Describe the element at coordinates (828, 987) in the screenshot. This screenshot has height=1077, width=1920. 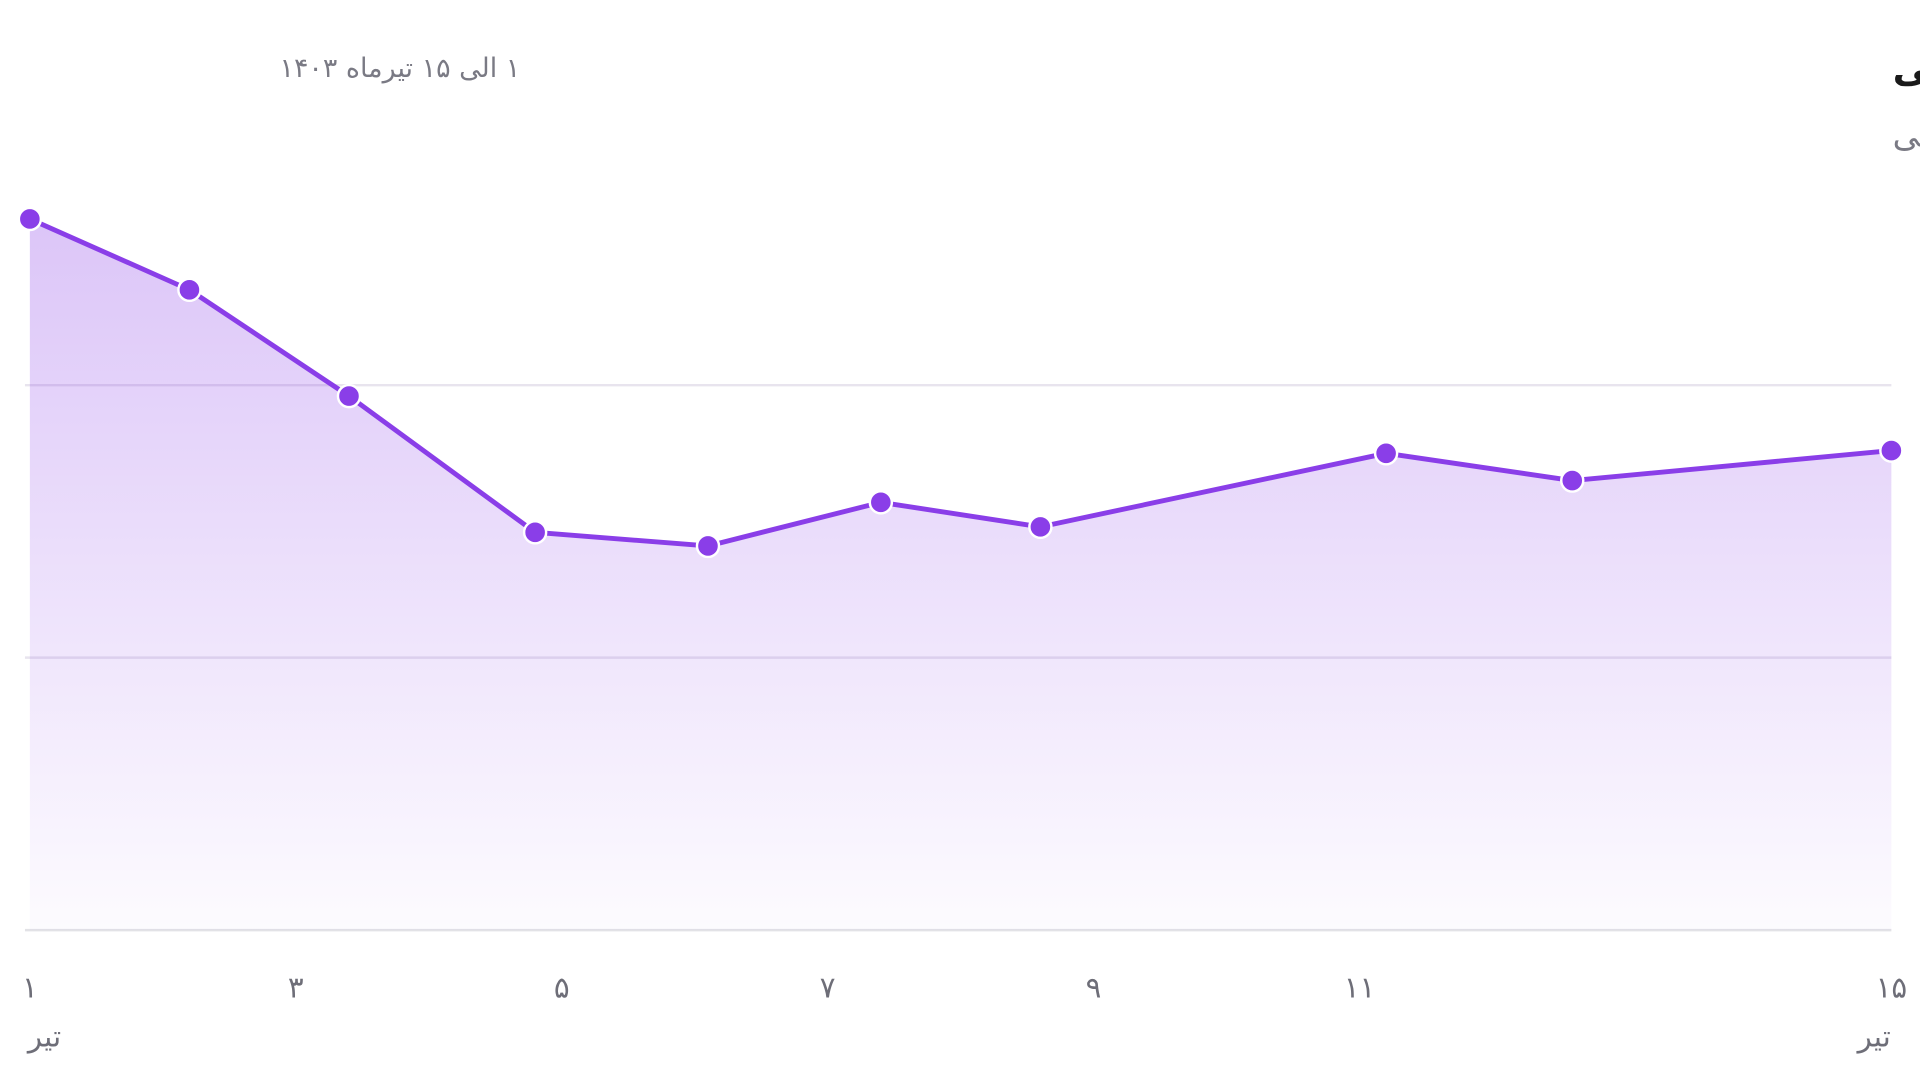
I see `x-tick-label: ۷` at that location.